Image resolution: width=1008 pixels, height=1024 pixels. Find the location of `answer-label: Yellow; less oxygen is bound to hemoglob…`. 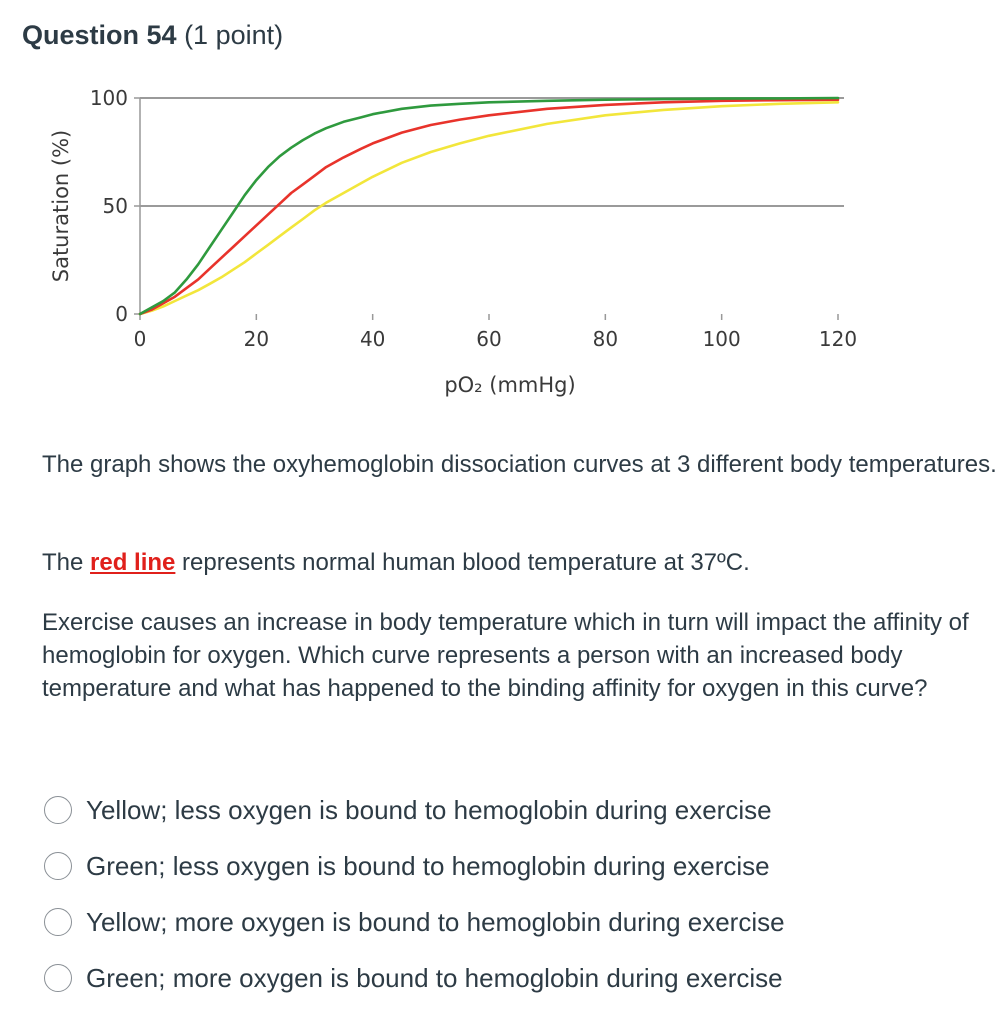

answer-label: Yellow; less oxygen is bound to hemoglob… is located at coordinates (429, 809).